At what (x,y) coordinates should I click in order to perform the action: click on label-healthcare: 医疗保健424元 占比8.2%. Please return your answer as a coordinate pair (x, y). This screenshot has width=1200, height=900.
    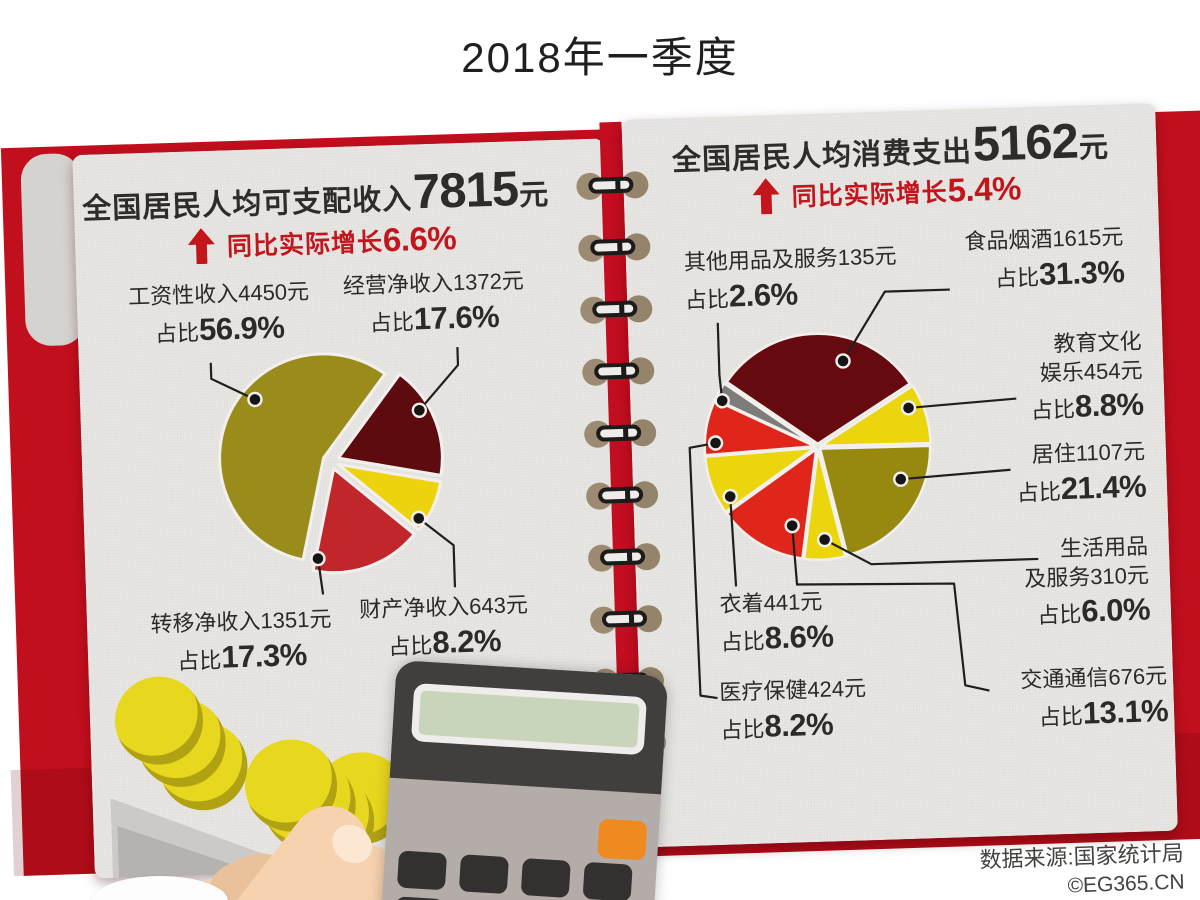
    Looking at the image, I should click on (792, 709).